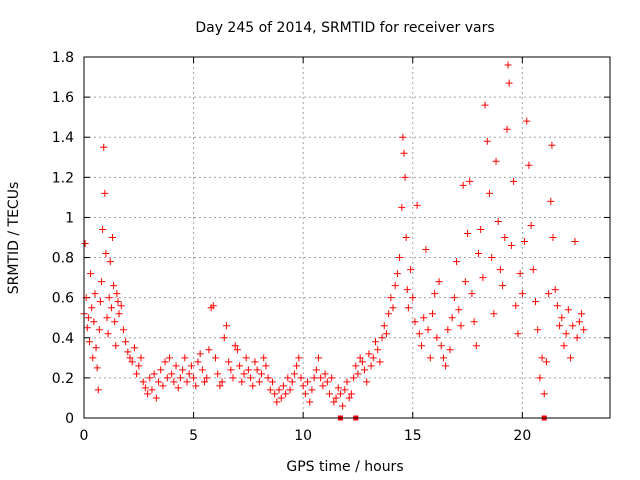  Describe the element at coordinates (344, 467) in the screenshot. I see `x-axis-label: GPS time / hours` at that location.